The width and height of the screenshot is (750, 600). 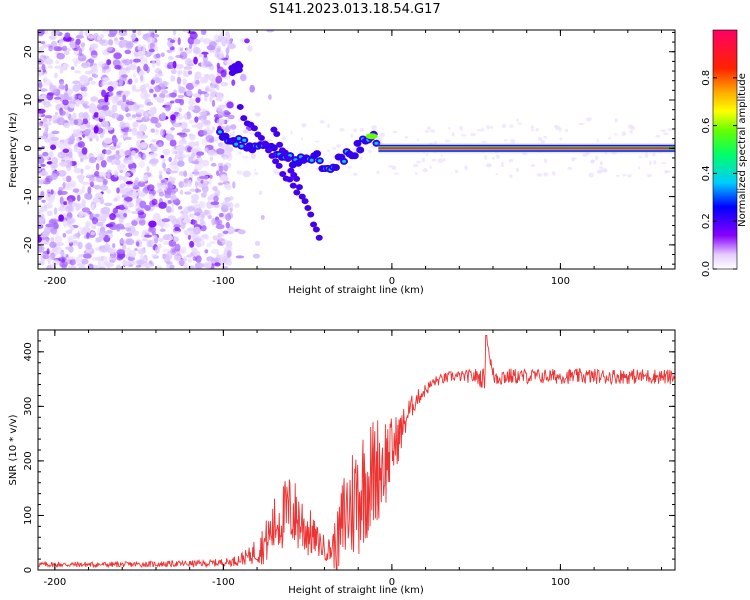 What do you see at coordinates (526, 148) in the screenshot?
I see `spectrogram-carrier-line` at bounding box center [526, 148].